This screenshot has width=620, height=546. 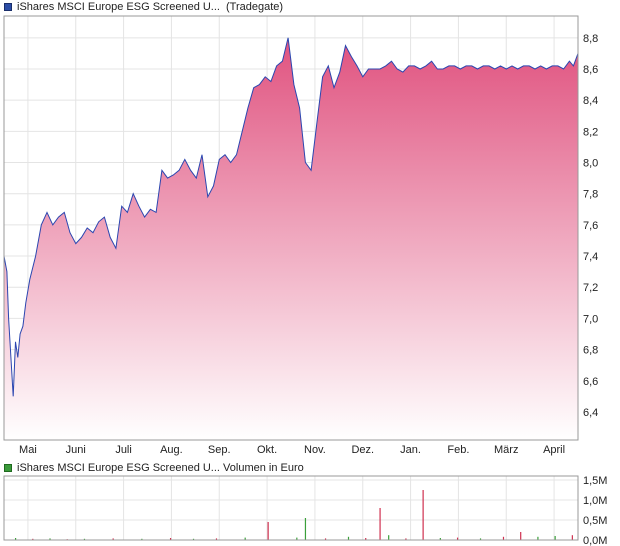 What do you see at coordinates (590, 351) in the screenshot?
I see `price-y-tick: 6,8` at bounding box center [590, 351].